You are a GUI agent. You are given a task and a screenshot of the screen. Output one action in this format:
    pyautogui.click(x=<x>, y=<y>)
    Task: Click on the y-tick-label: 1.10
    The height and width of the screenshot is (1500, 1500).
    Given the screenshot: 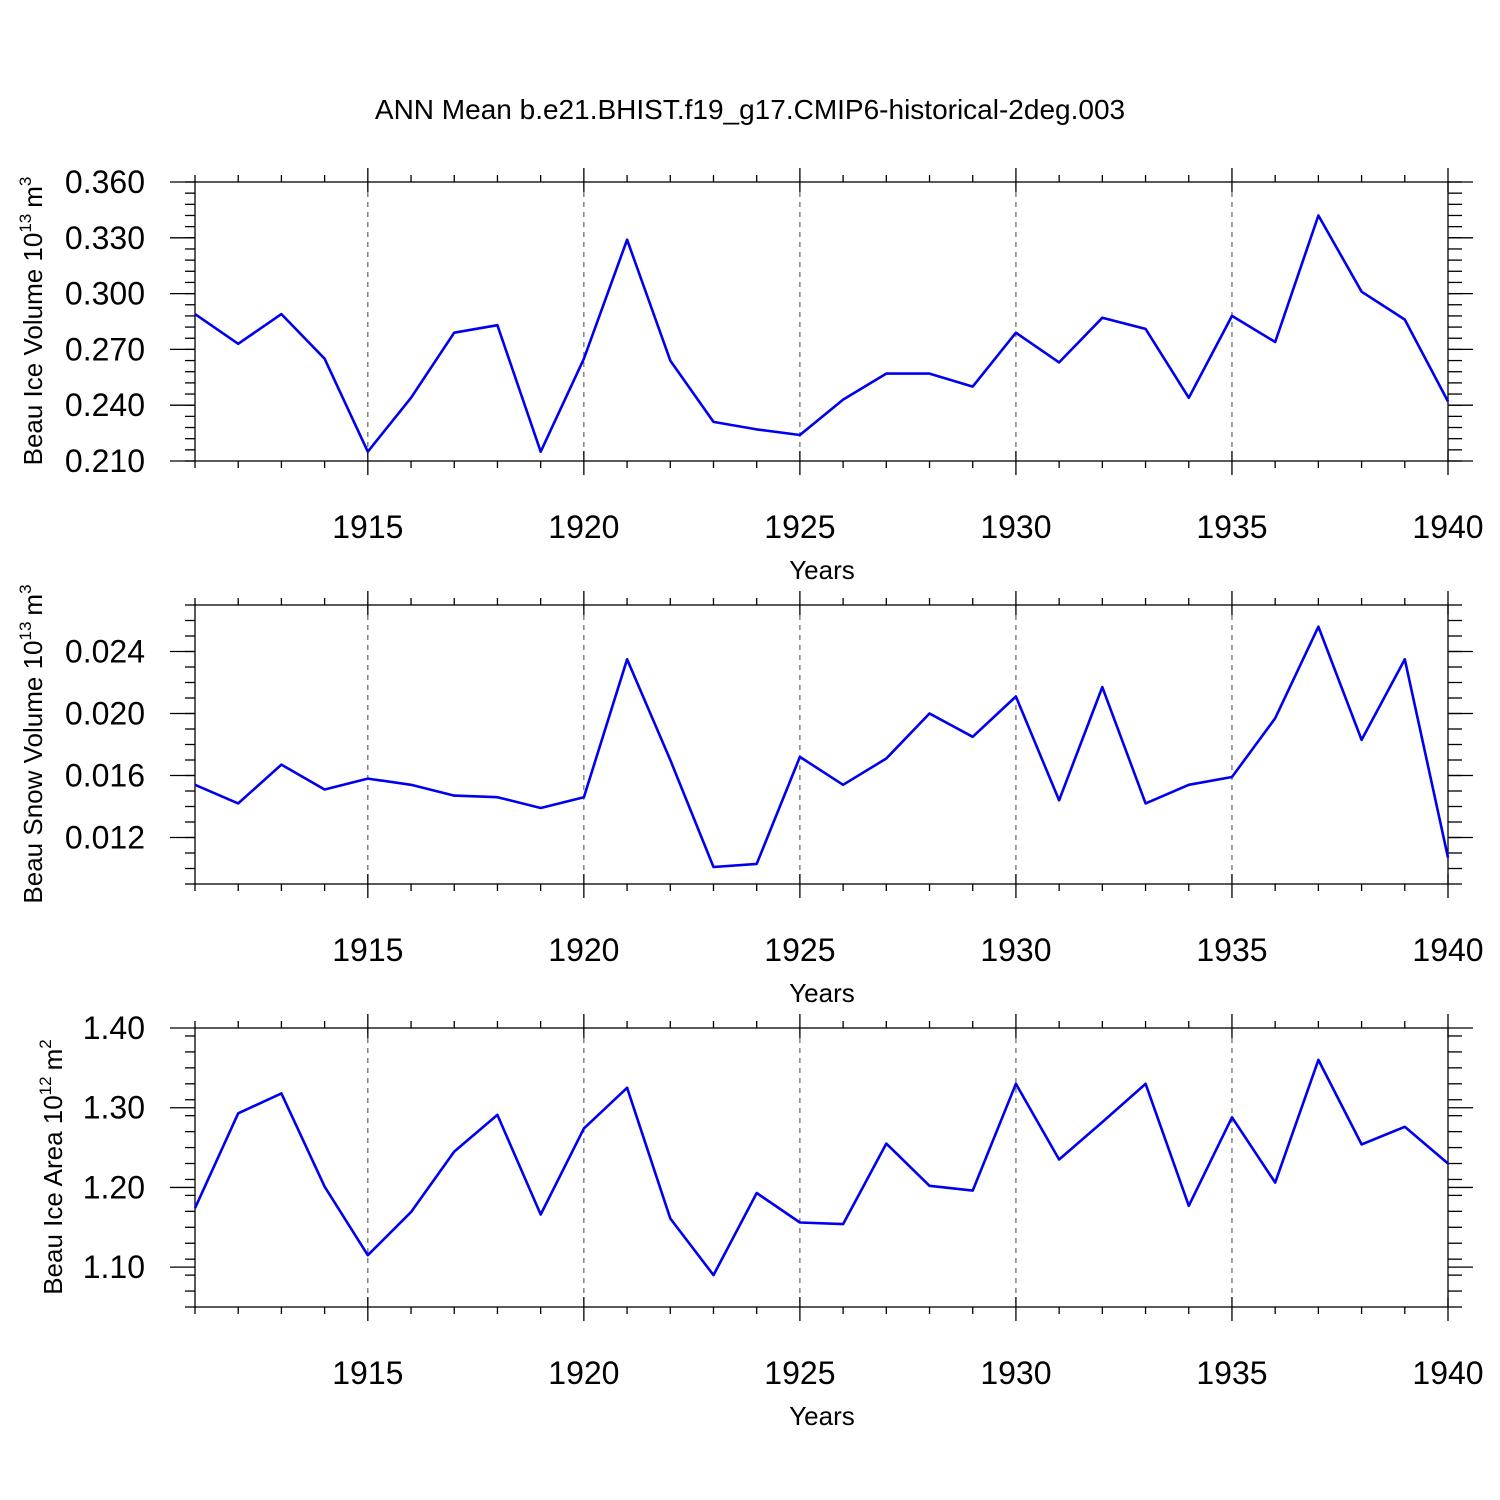 What is the action you would take?
    pyautogui.click(x=114, y=1267)
    